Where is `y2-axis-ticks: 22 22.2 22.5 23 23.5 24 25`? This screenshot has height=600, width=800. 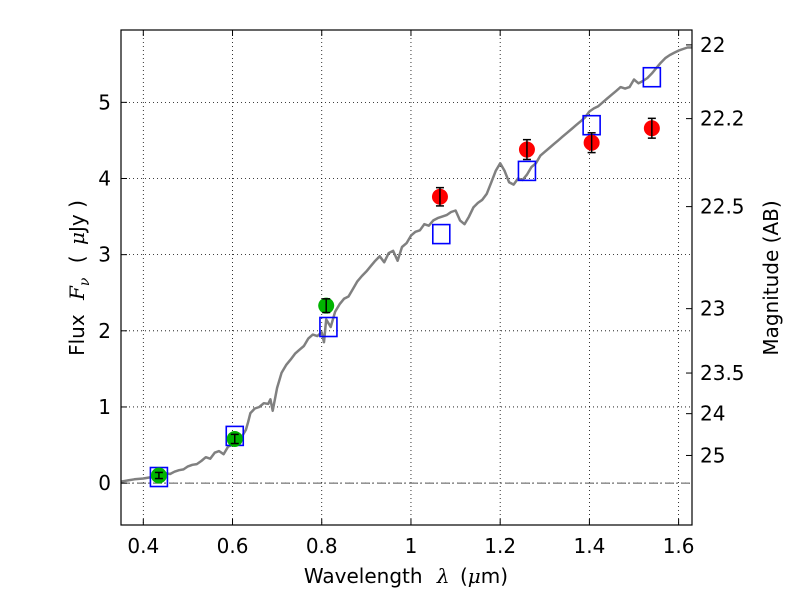
y2-axis-ticks: 22 22.2 22.5 23 23.5 24 25 is located at coordinates (715, 250).